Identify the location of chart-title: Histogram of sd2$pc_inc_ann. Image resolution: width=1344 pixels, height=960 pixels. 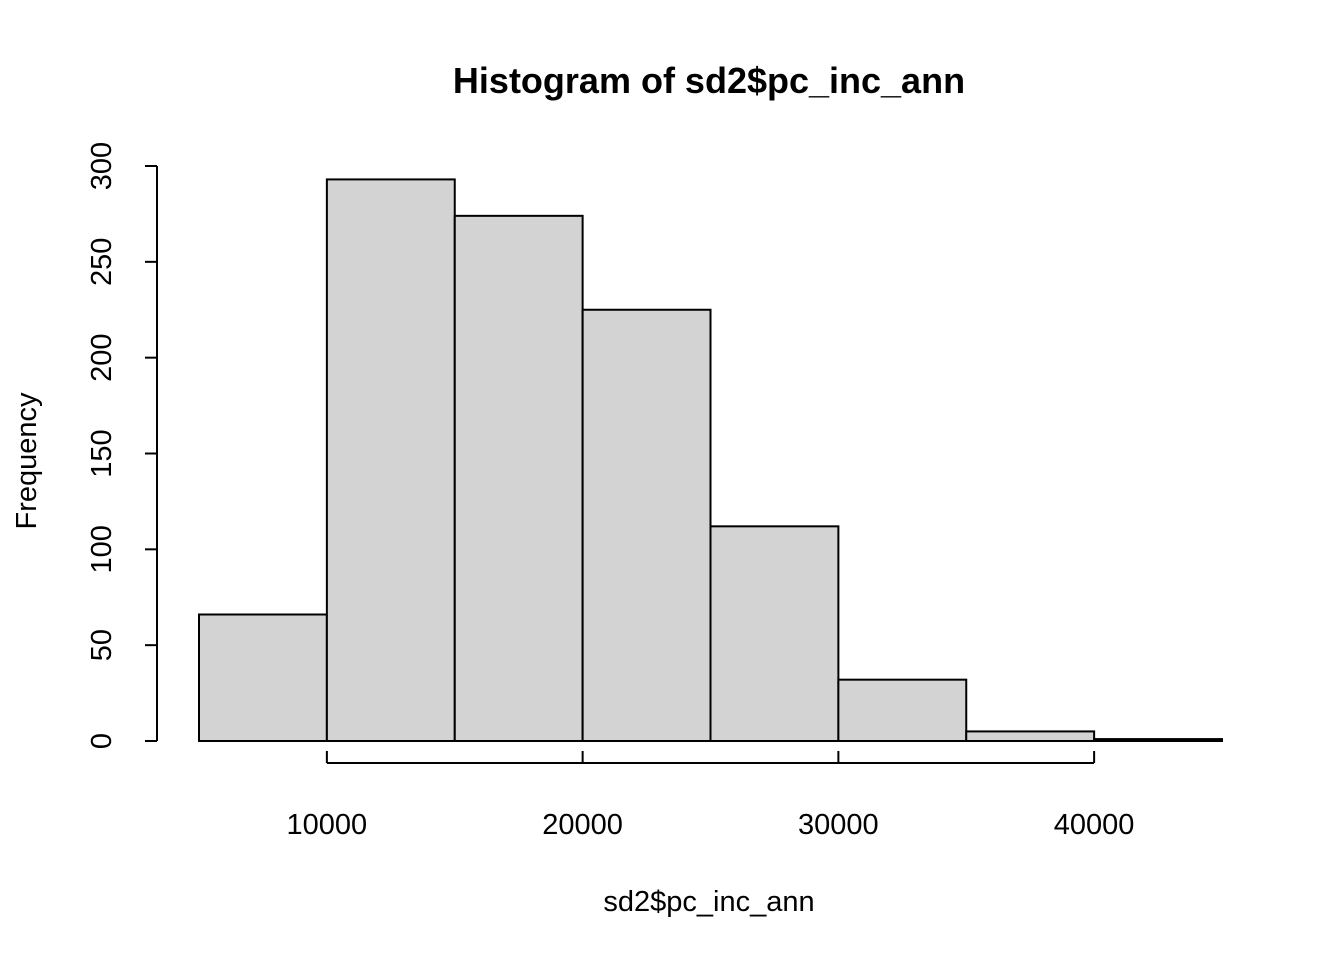
(709, 80).